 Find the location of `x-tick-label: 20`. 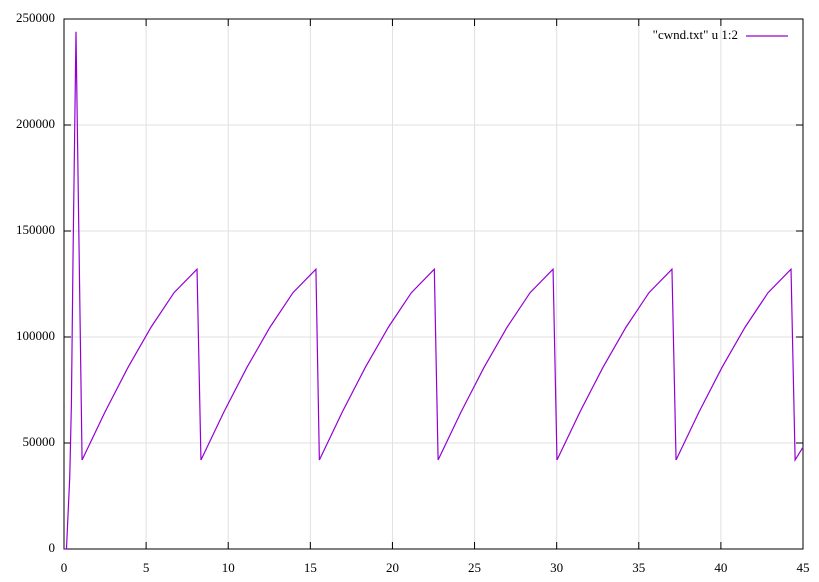

x-tick-label: 20 is located at coordinates (392, 567).